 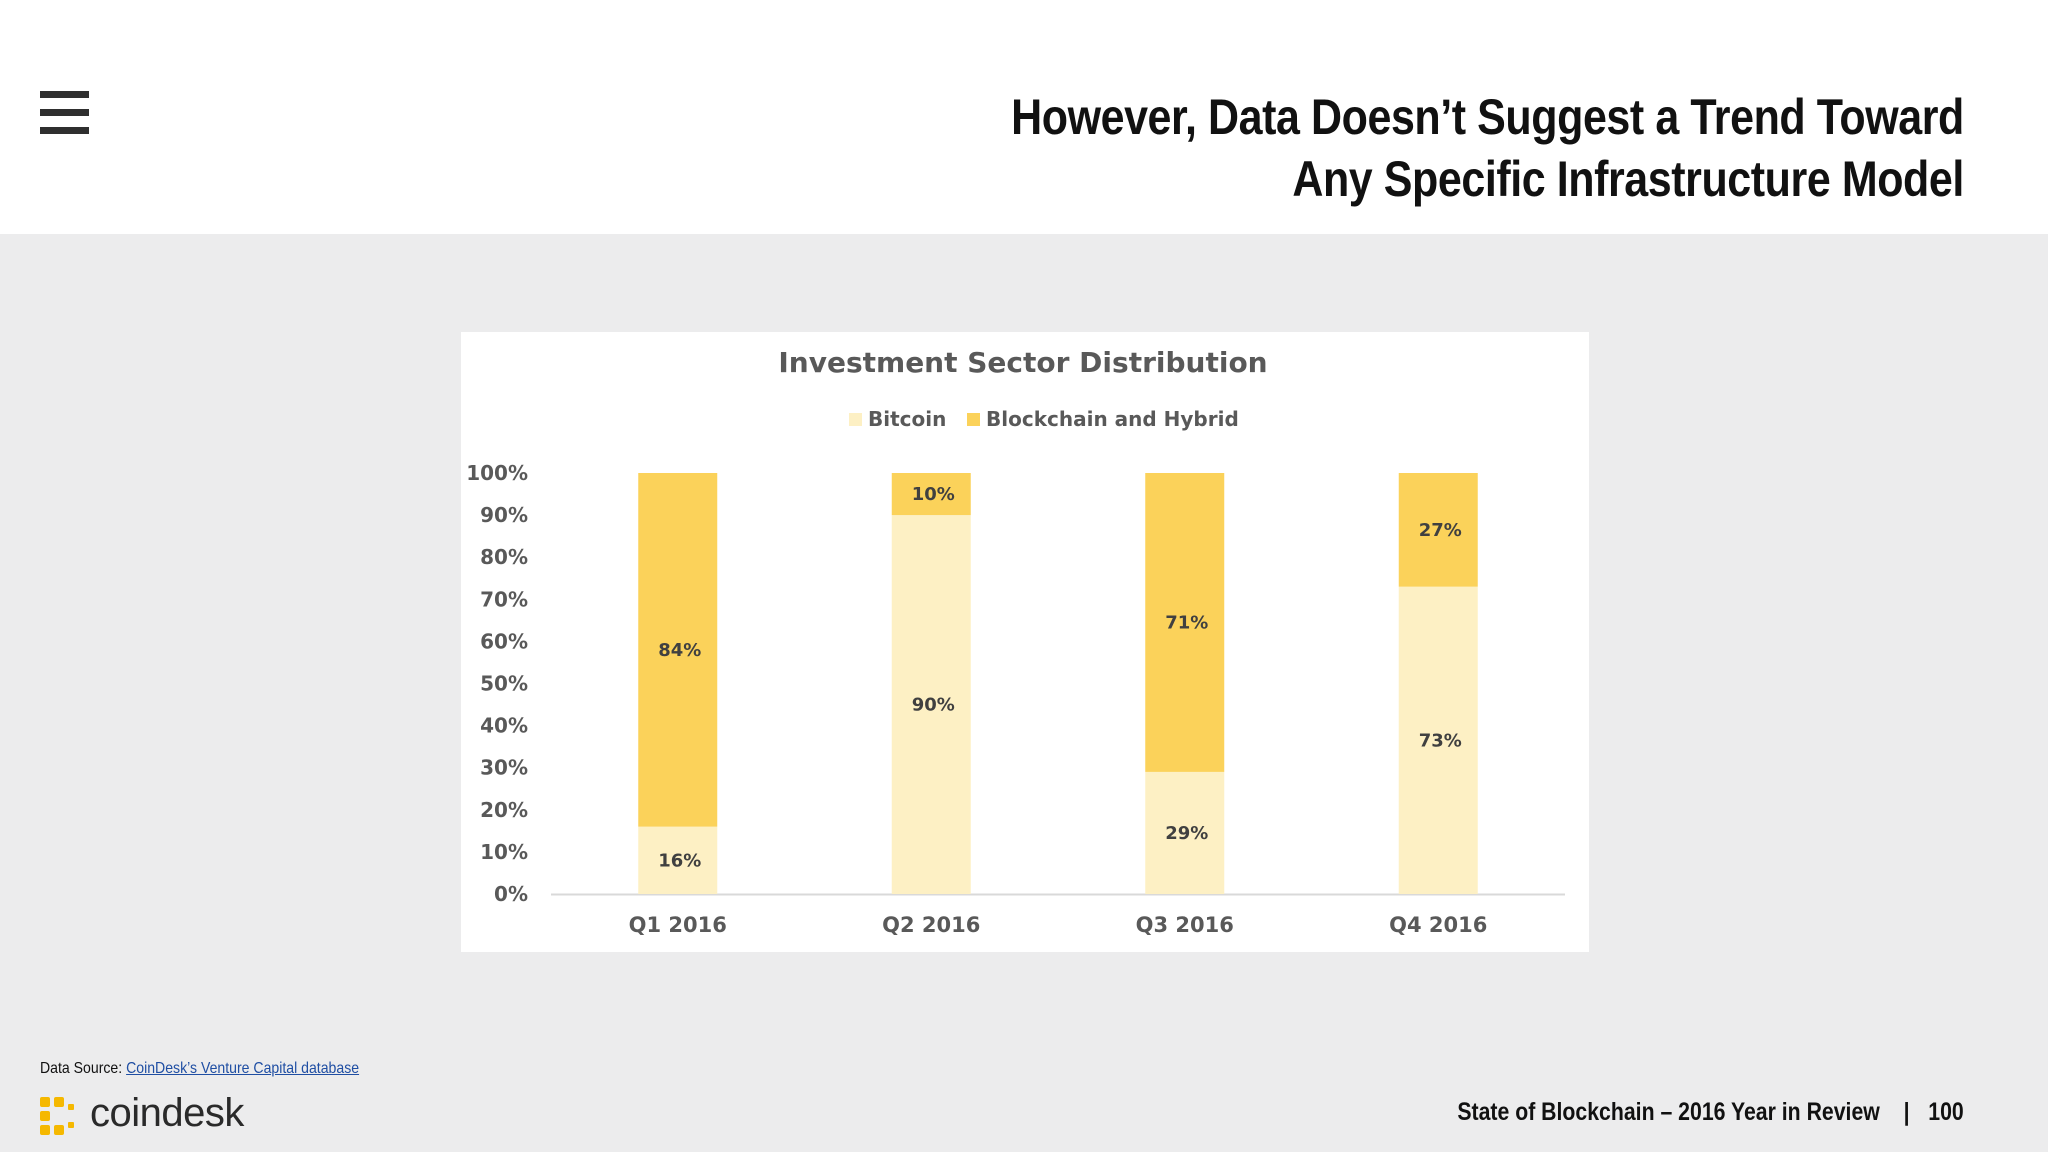 I want to click on y-tick-label: 0%, so click(x=511, y=894).